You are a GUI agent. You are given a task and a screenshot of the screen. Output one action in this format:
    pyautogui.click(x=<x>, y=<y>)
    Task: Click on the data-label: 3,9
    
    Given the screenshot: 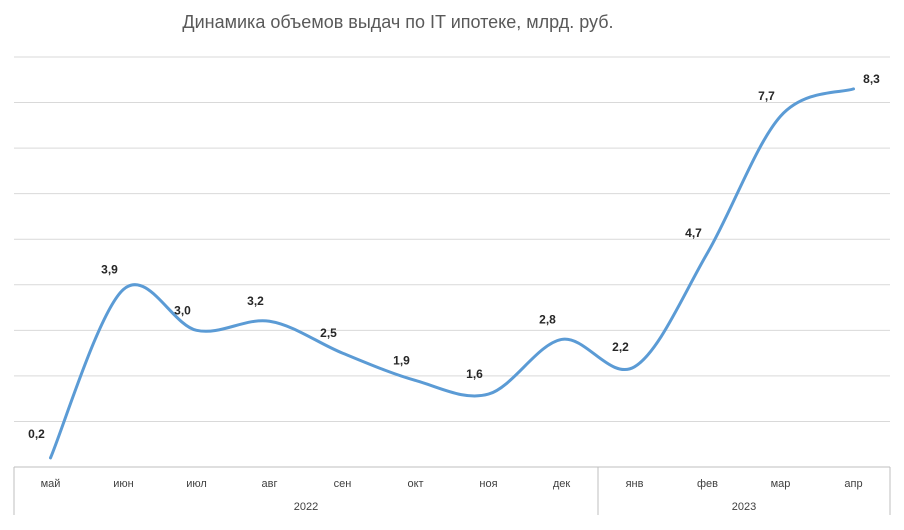 What is the action you would take?
    pyautogui.click(x=109, y=269)
    